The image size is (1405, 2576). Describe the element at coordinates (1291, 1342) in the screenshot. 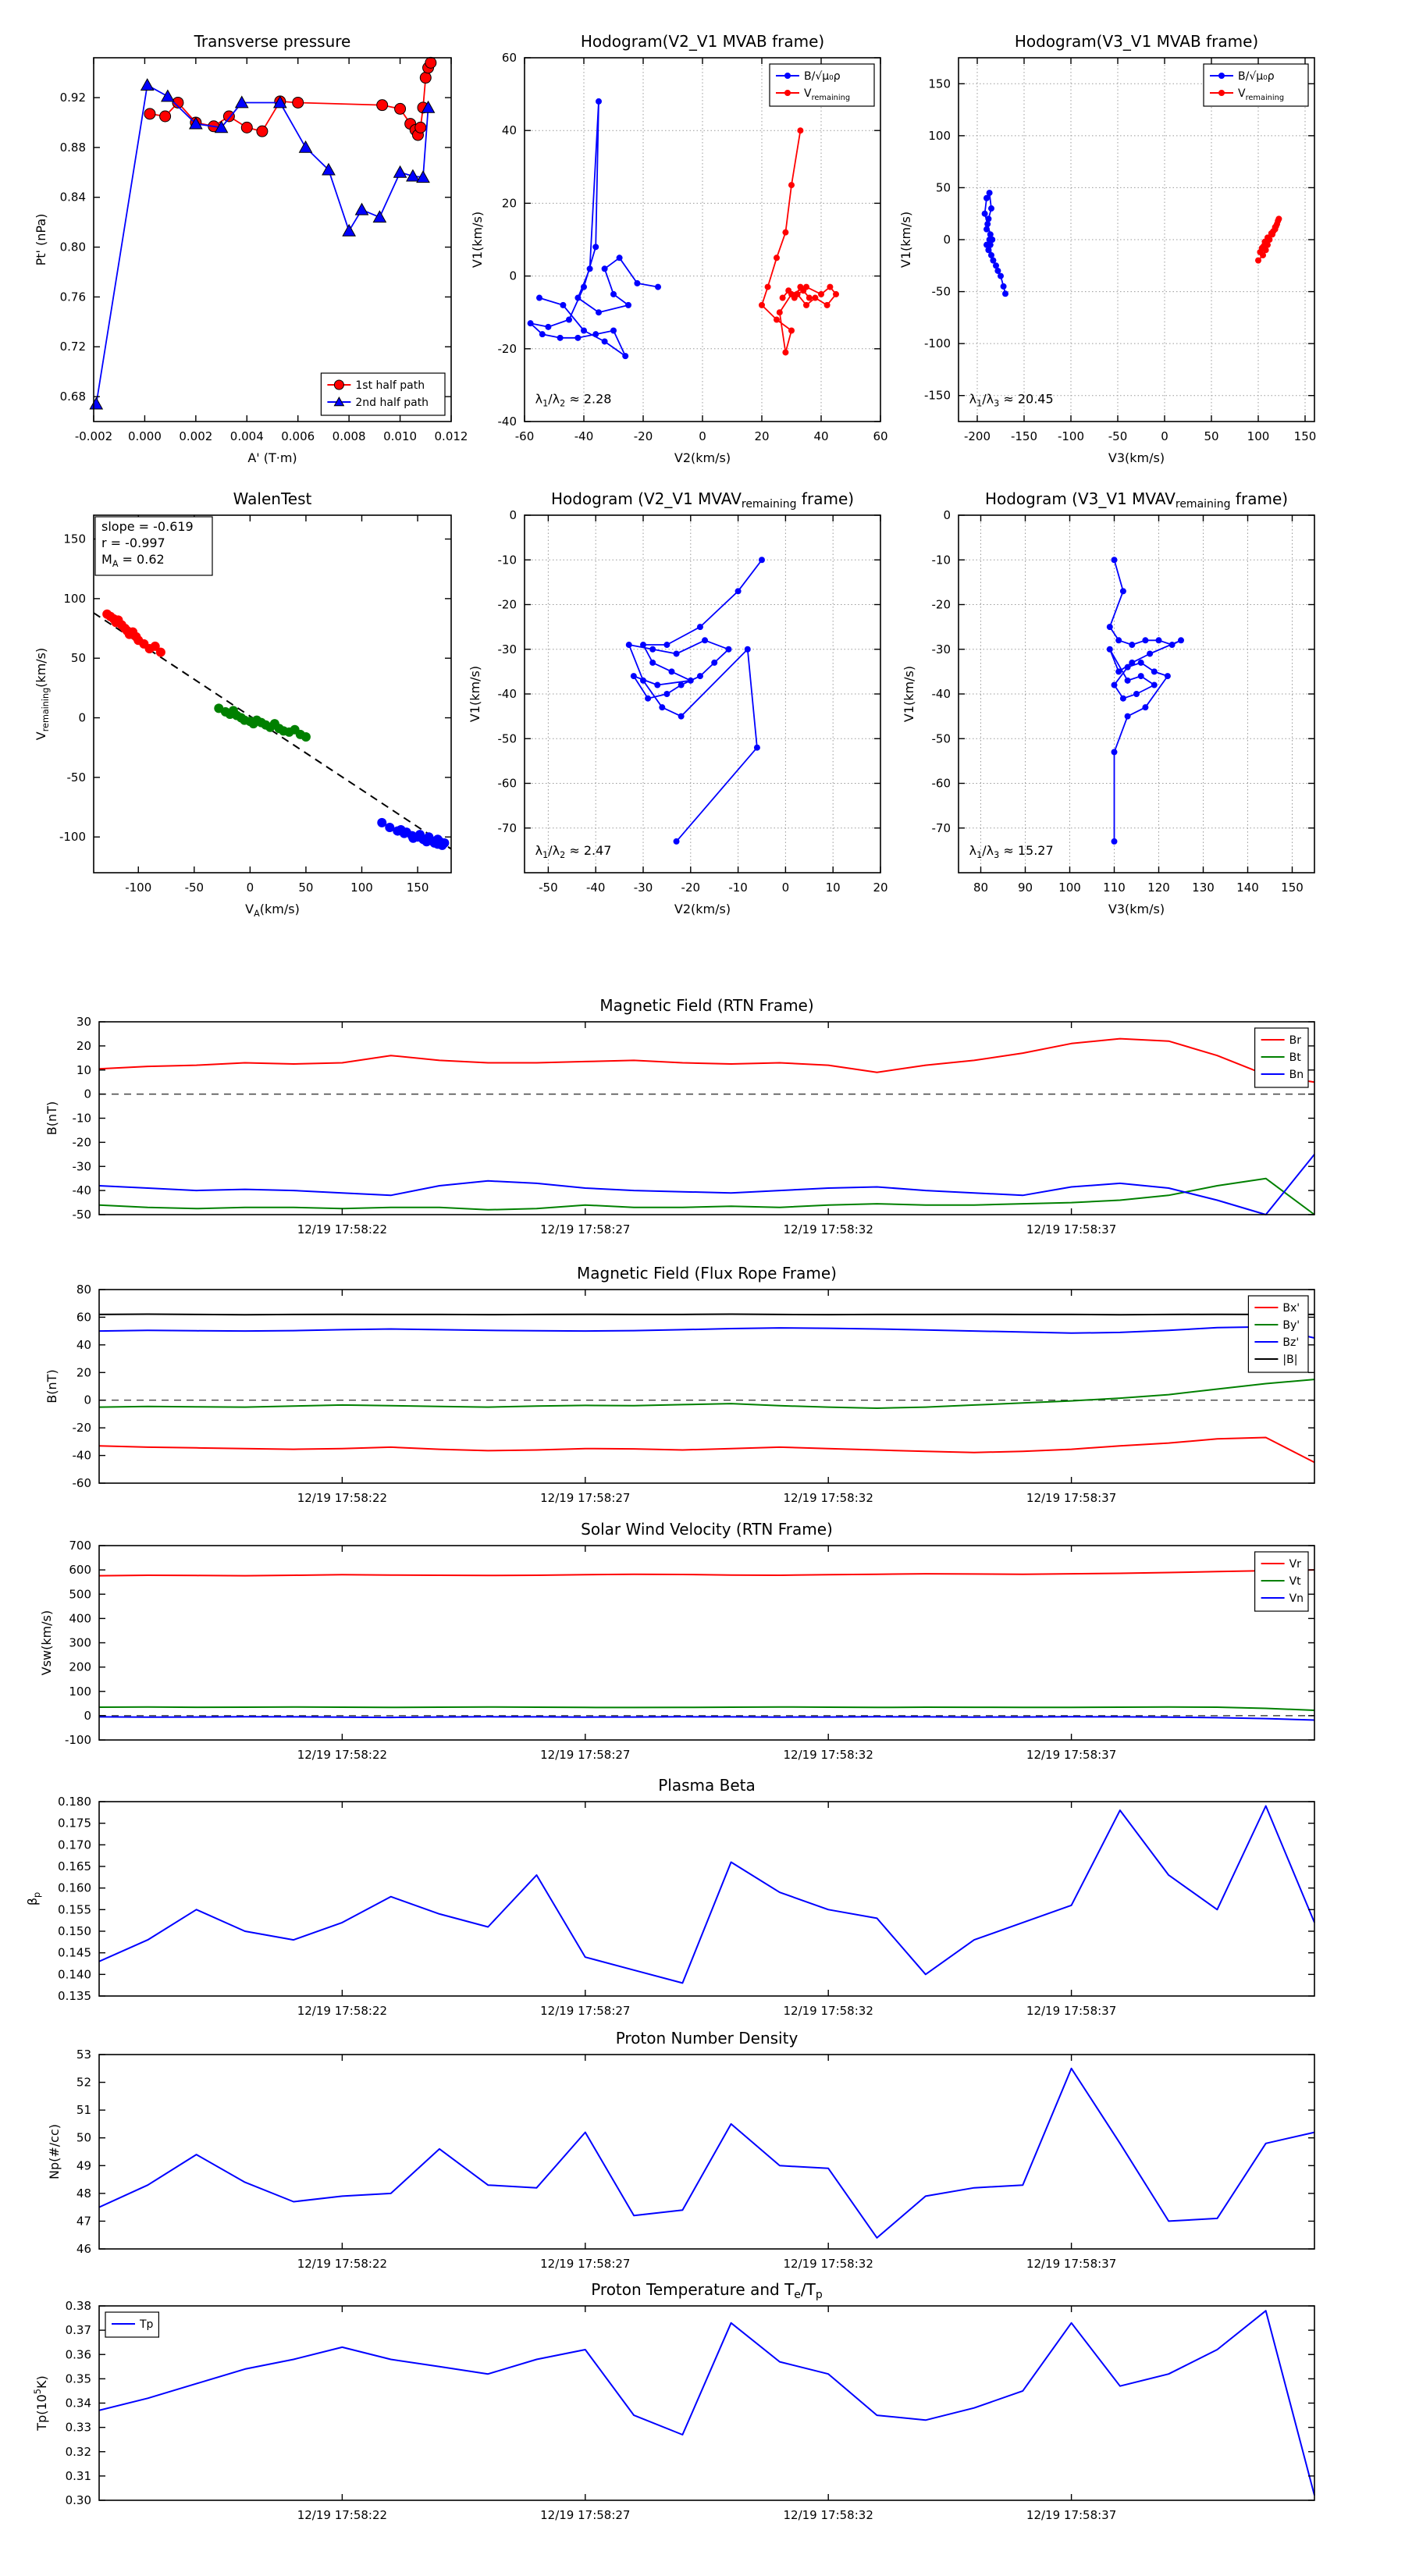

I see `legend-label: Bz'` at that location.